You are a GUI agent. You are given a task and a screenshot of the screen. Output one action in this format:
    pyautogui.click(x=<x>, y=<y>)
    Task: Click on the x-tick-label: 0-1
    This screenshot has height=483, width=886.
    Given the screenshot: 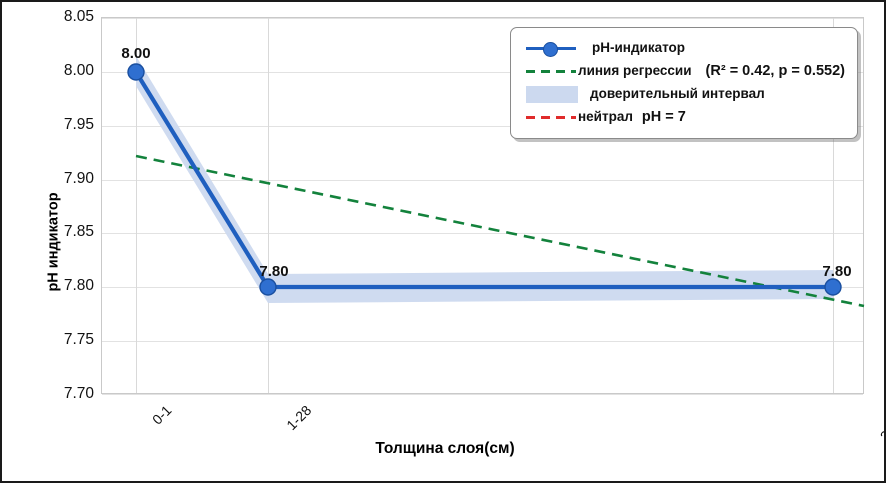 What is the action you would take?
    pyautogui.click(x=161, y=415)
    